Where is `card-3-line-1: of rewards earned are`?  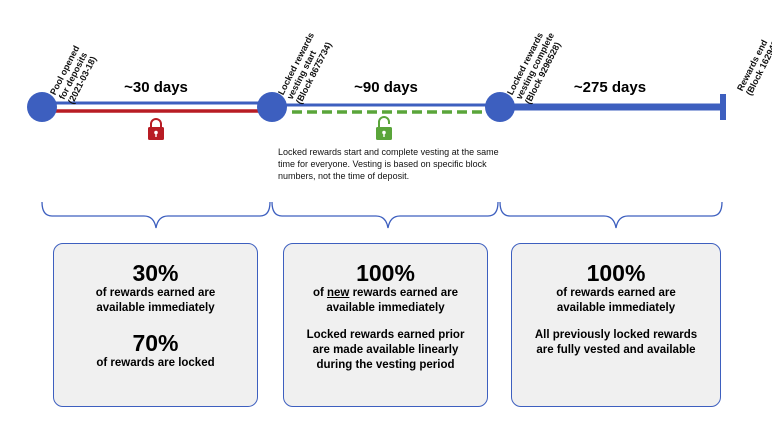
card-3-line-1: of rewards earned are is located at coordinates (616, 293).